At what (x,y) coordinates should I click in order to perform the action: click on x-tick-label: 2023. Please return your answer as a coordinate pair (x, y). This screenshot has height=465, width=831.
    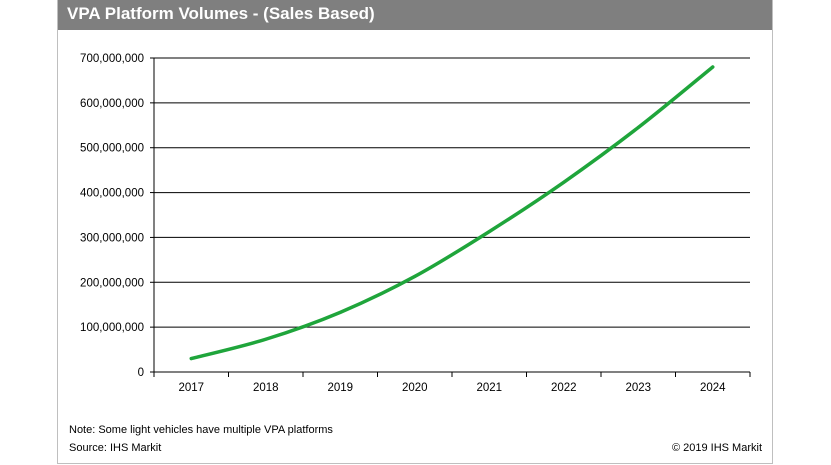
    Looking at the image, I should click on (638, 388).